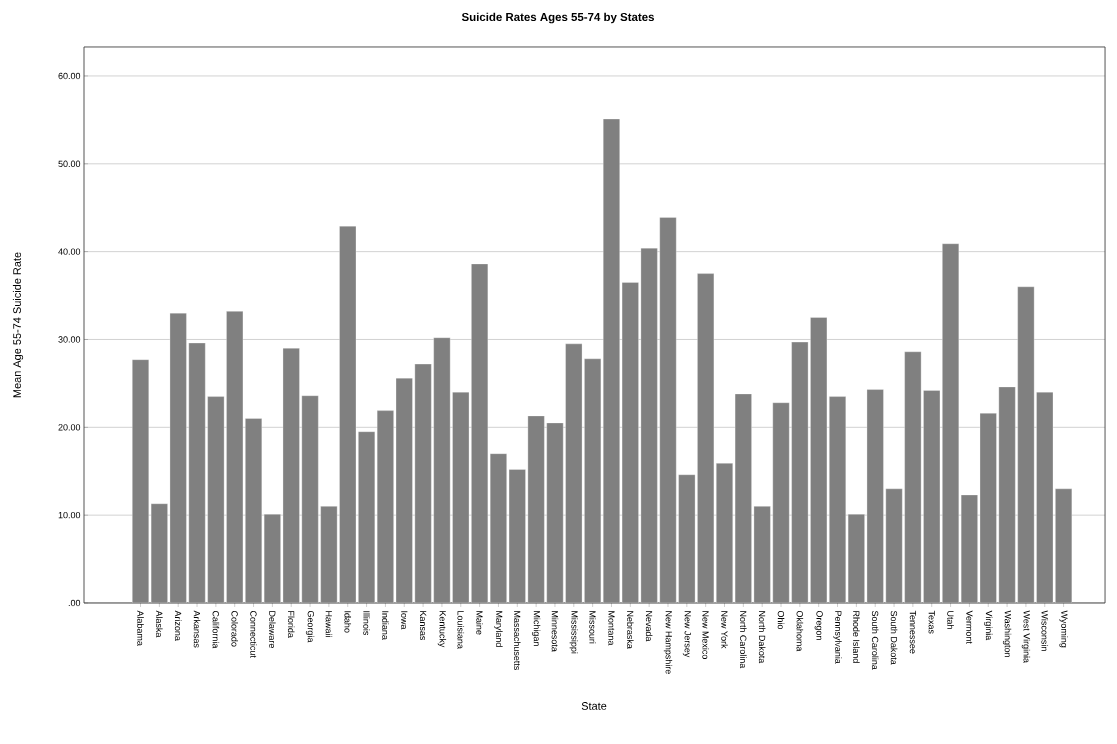 This screenshot has width=1117, height=744. Describe the element at coordinates (649, 626) in the screenshot. I see `x-tick-label: Nevada` at that location.